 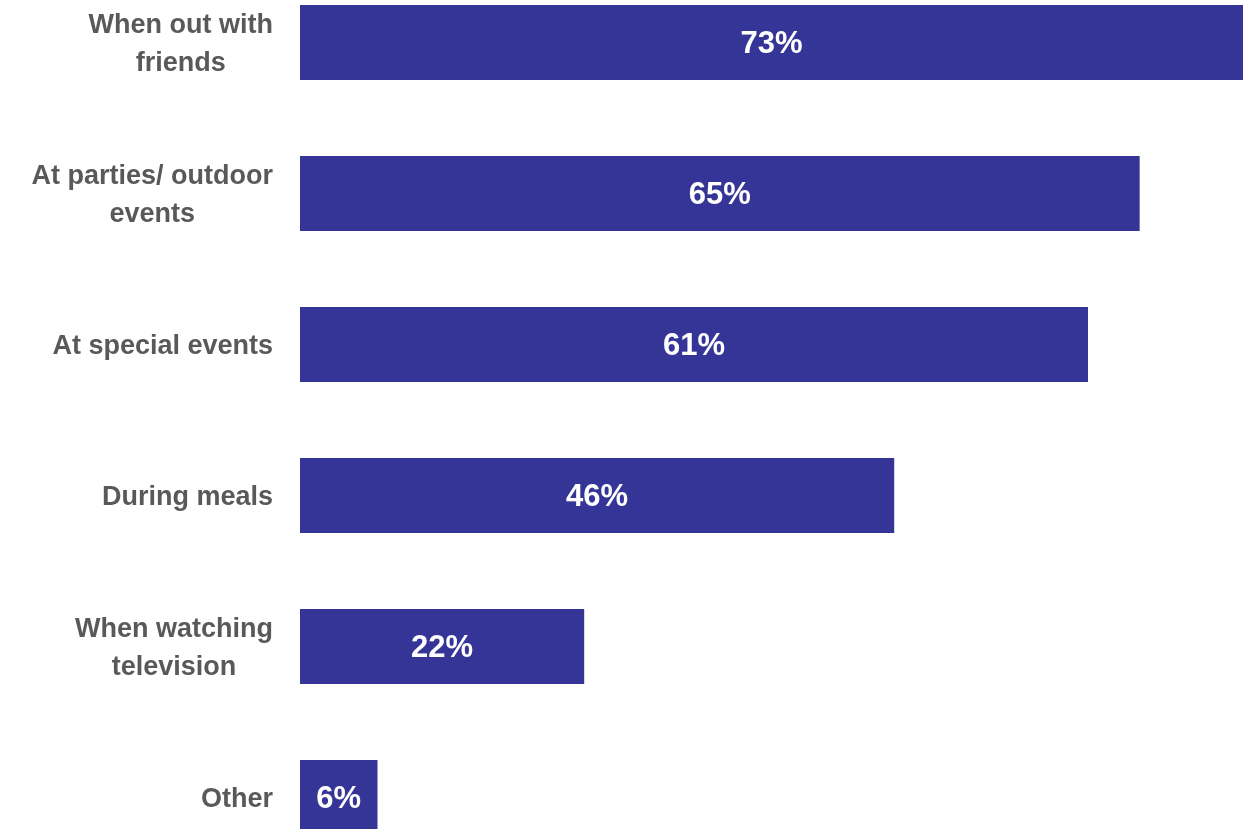 I want to click on data-label: 22%, so click(x=442, y=647).